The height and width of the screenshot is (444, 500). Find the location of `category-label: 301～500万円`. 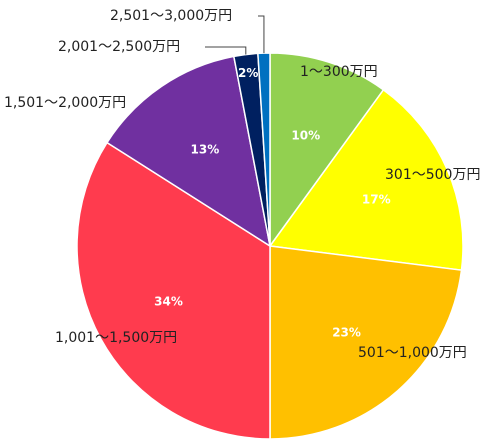

category-label: 301～500万円 is located at coordinates (432, 175).